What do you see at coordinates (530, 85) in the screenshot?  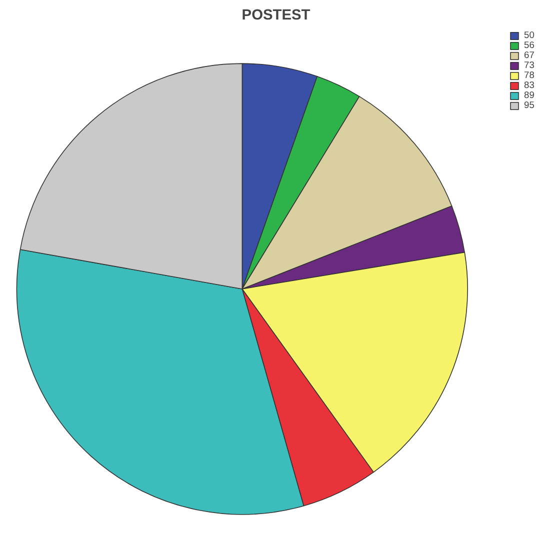 I see `legend-label: 83` at bounding box center [530, 85].